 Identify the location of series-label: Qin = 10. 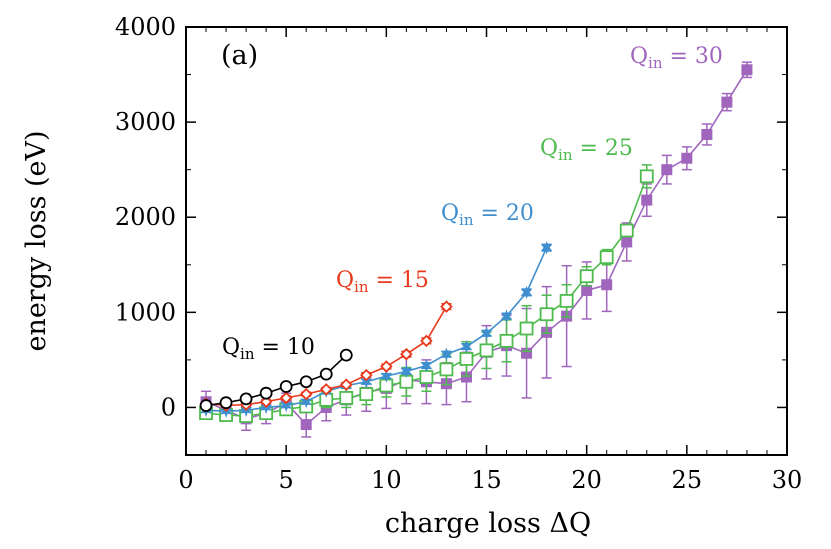
(268, 349).